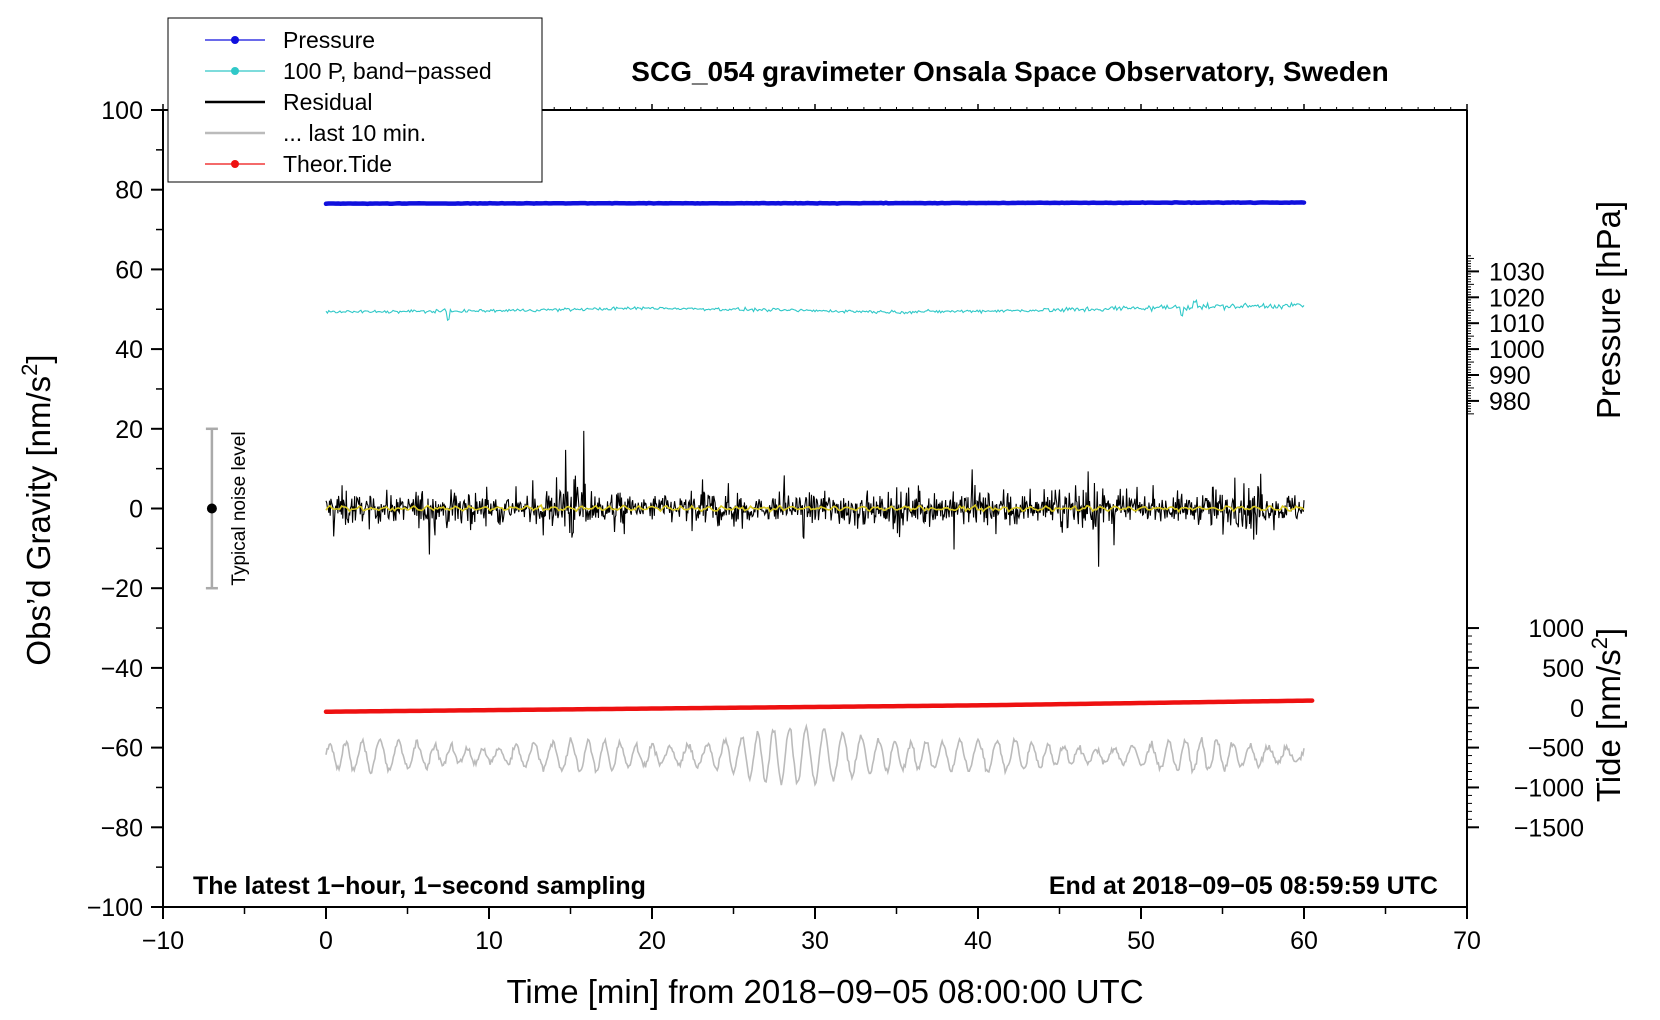 The width and height of the screenshot is (1660, 1020). I want to click on legend-label: Theor.Tide, so click(337, 164).